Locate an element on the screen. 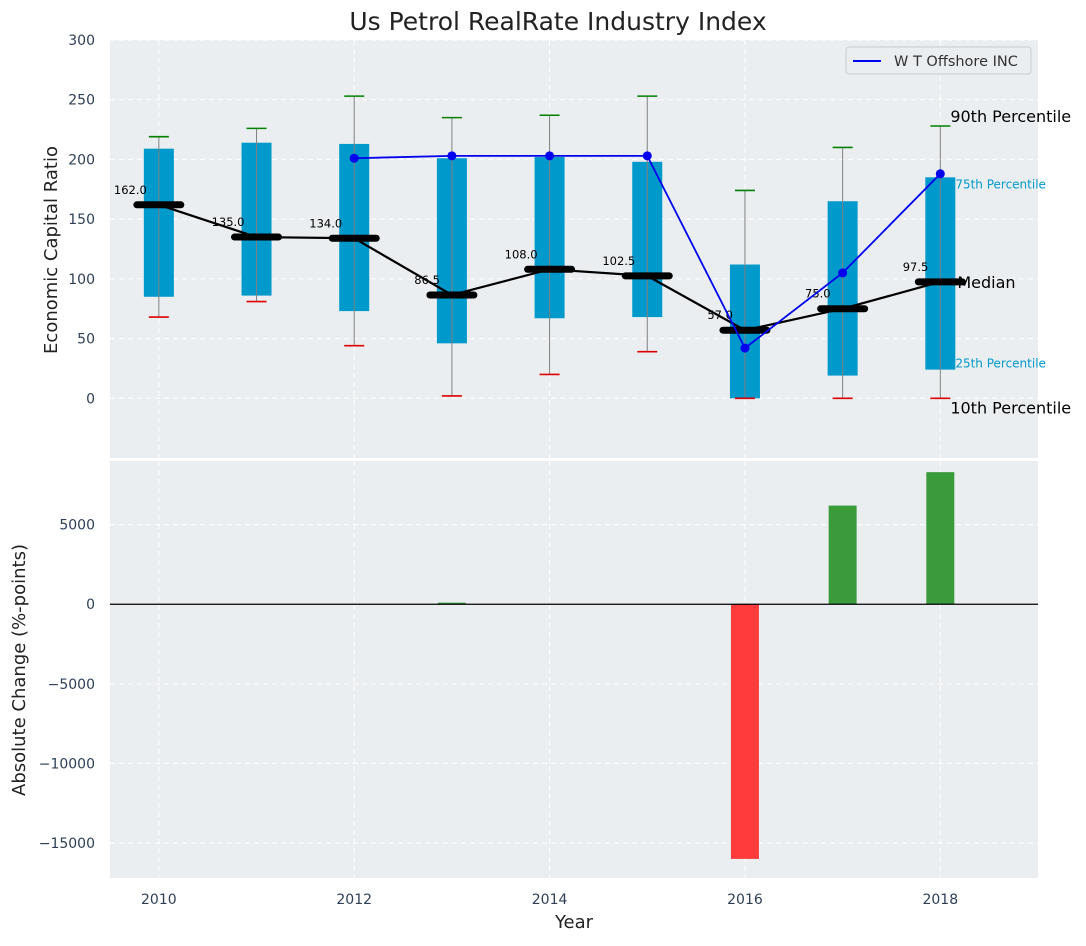 Image resolution: width=1086 pixels, height=946 pixels. median-value-label: 102.5 is located at coordinates (618, 261).